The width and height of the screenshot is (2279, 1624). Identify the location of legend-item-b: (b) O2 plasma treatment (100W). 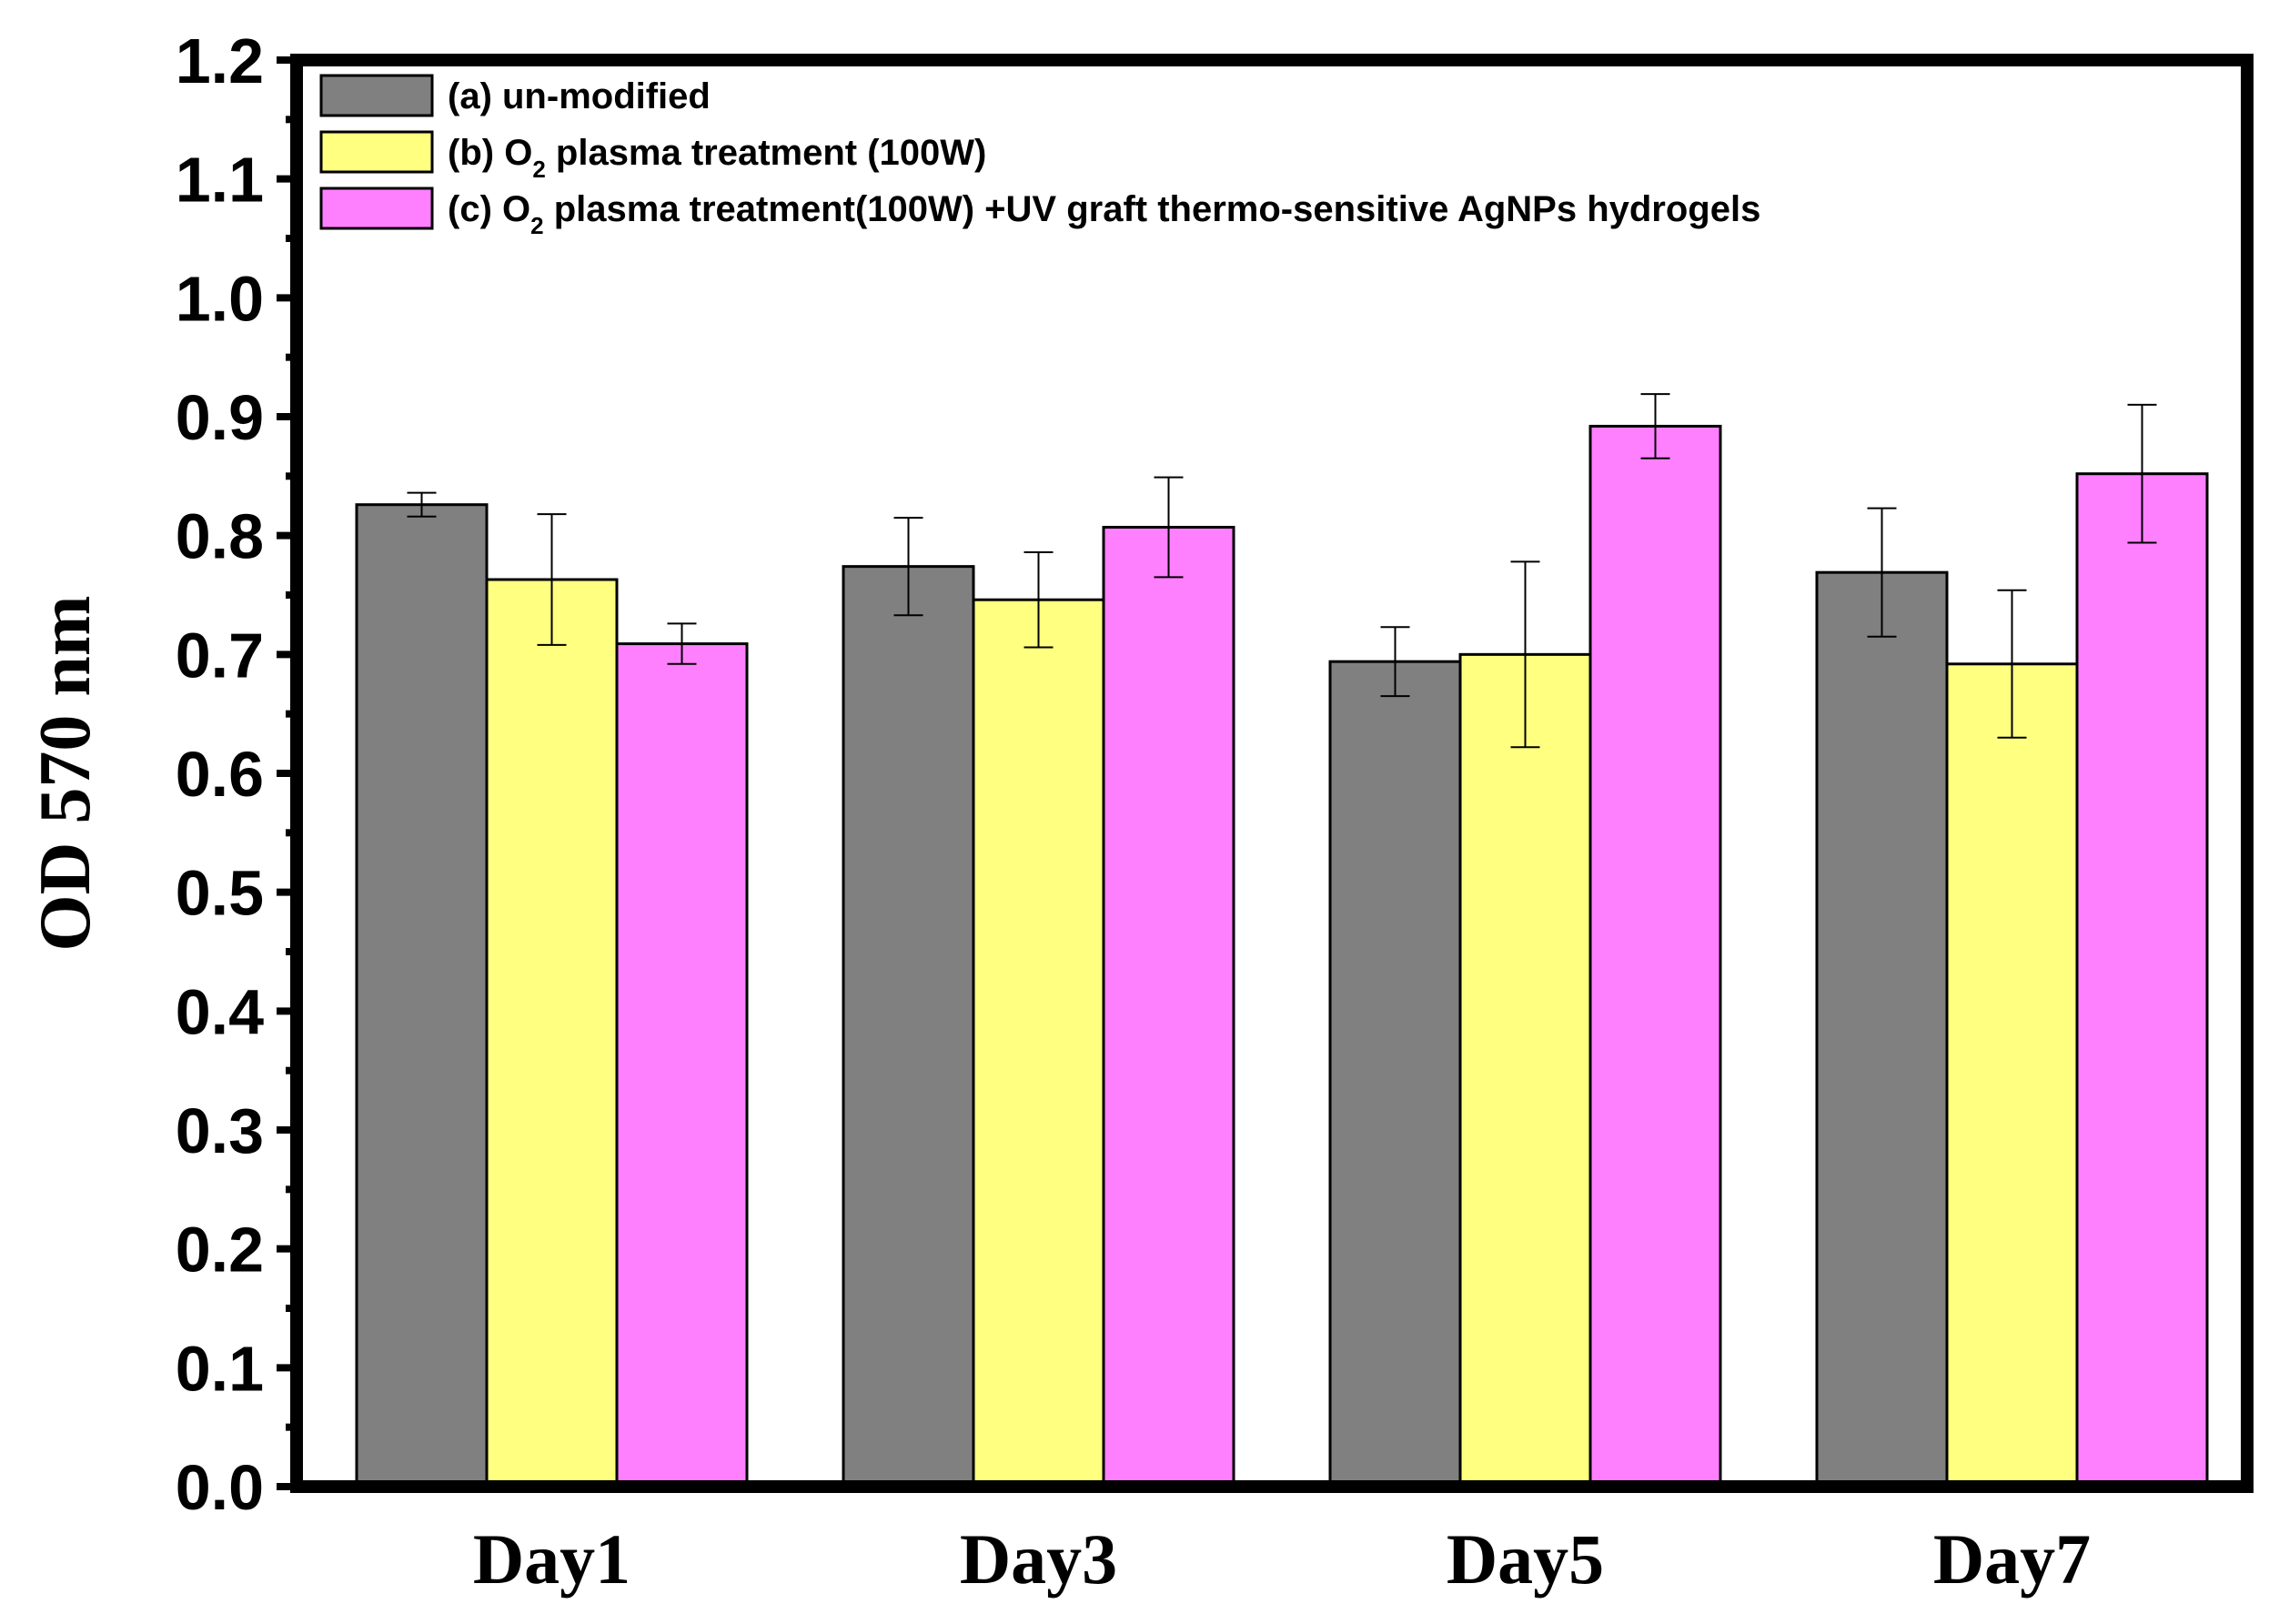
(652, 156).